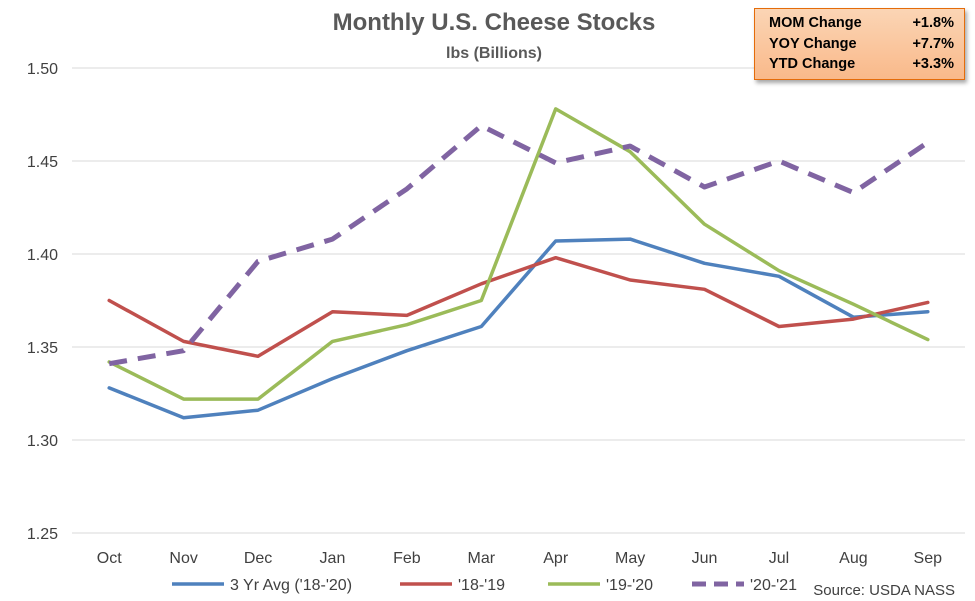 The height and width of the screenshot is (601, 975). Describe the element at coordinates (494, 53) in the screenshot. I see `chart-subtitle: lbs (Billions)` at that location.